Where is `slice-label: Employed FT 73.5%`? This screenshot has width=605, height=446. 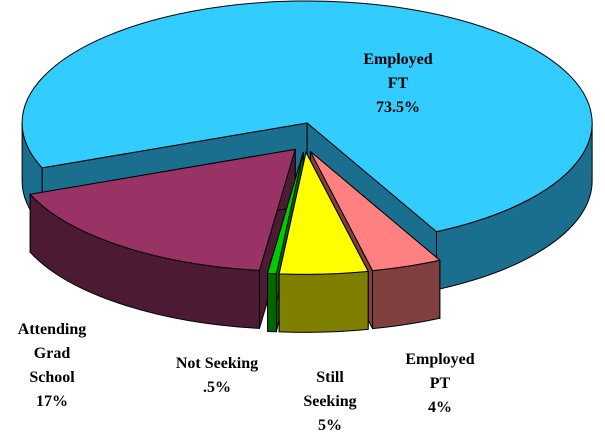 slice-label: Employed FT 73.5% is located at coordinates (398, 84).